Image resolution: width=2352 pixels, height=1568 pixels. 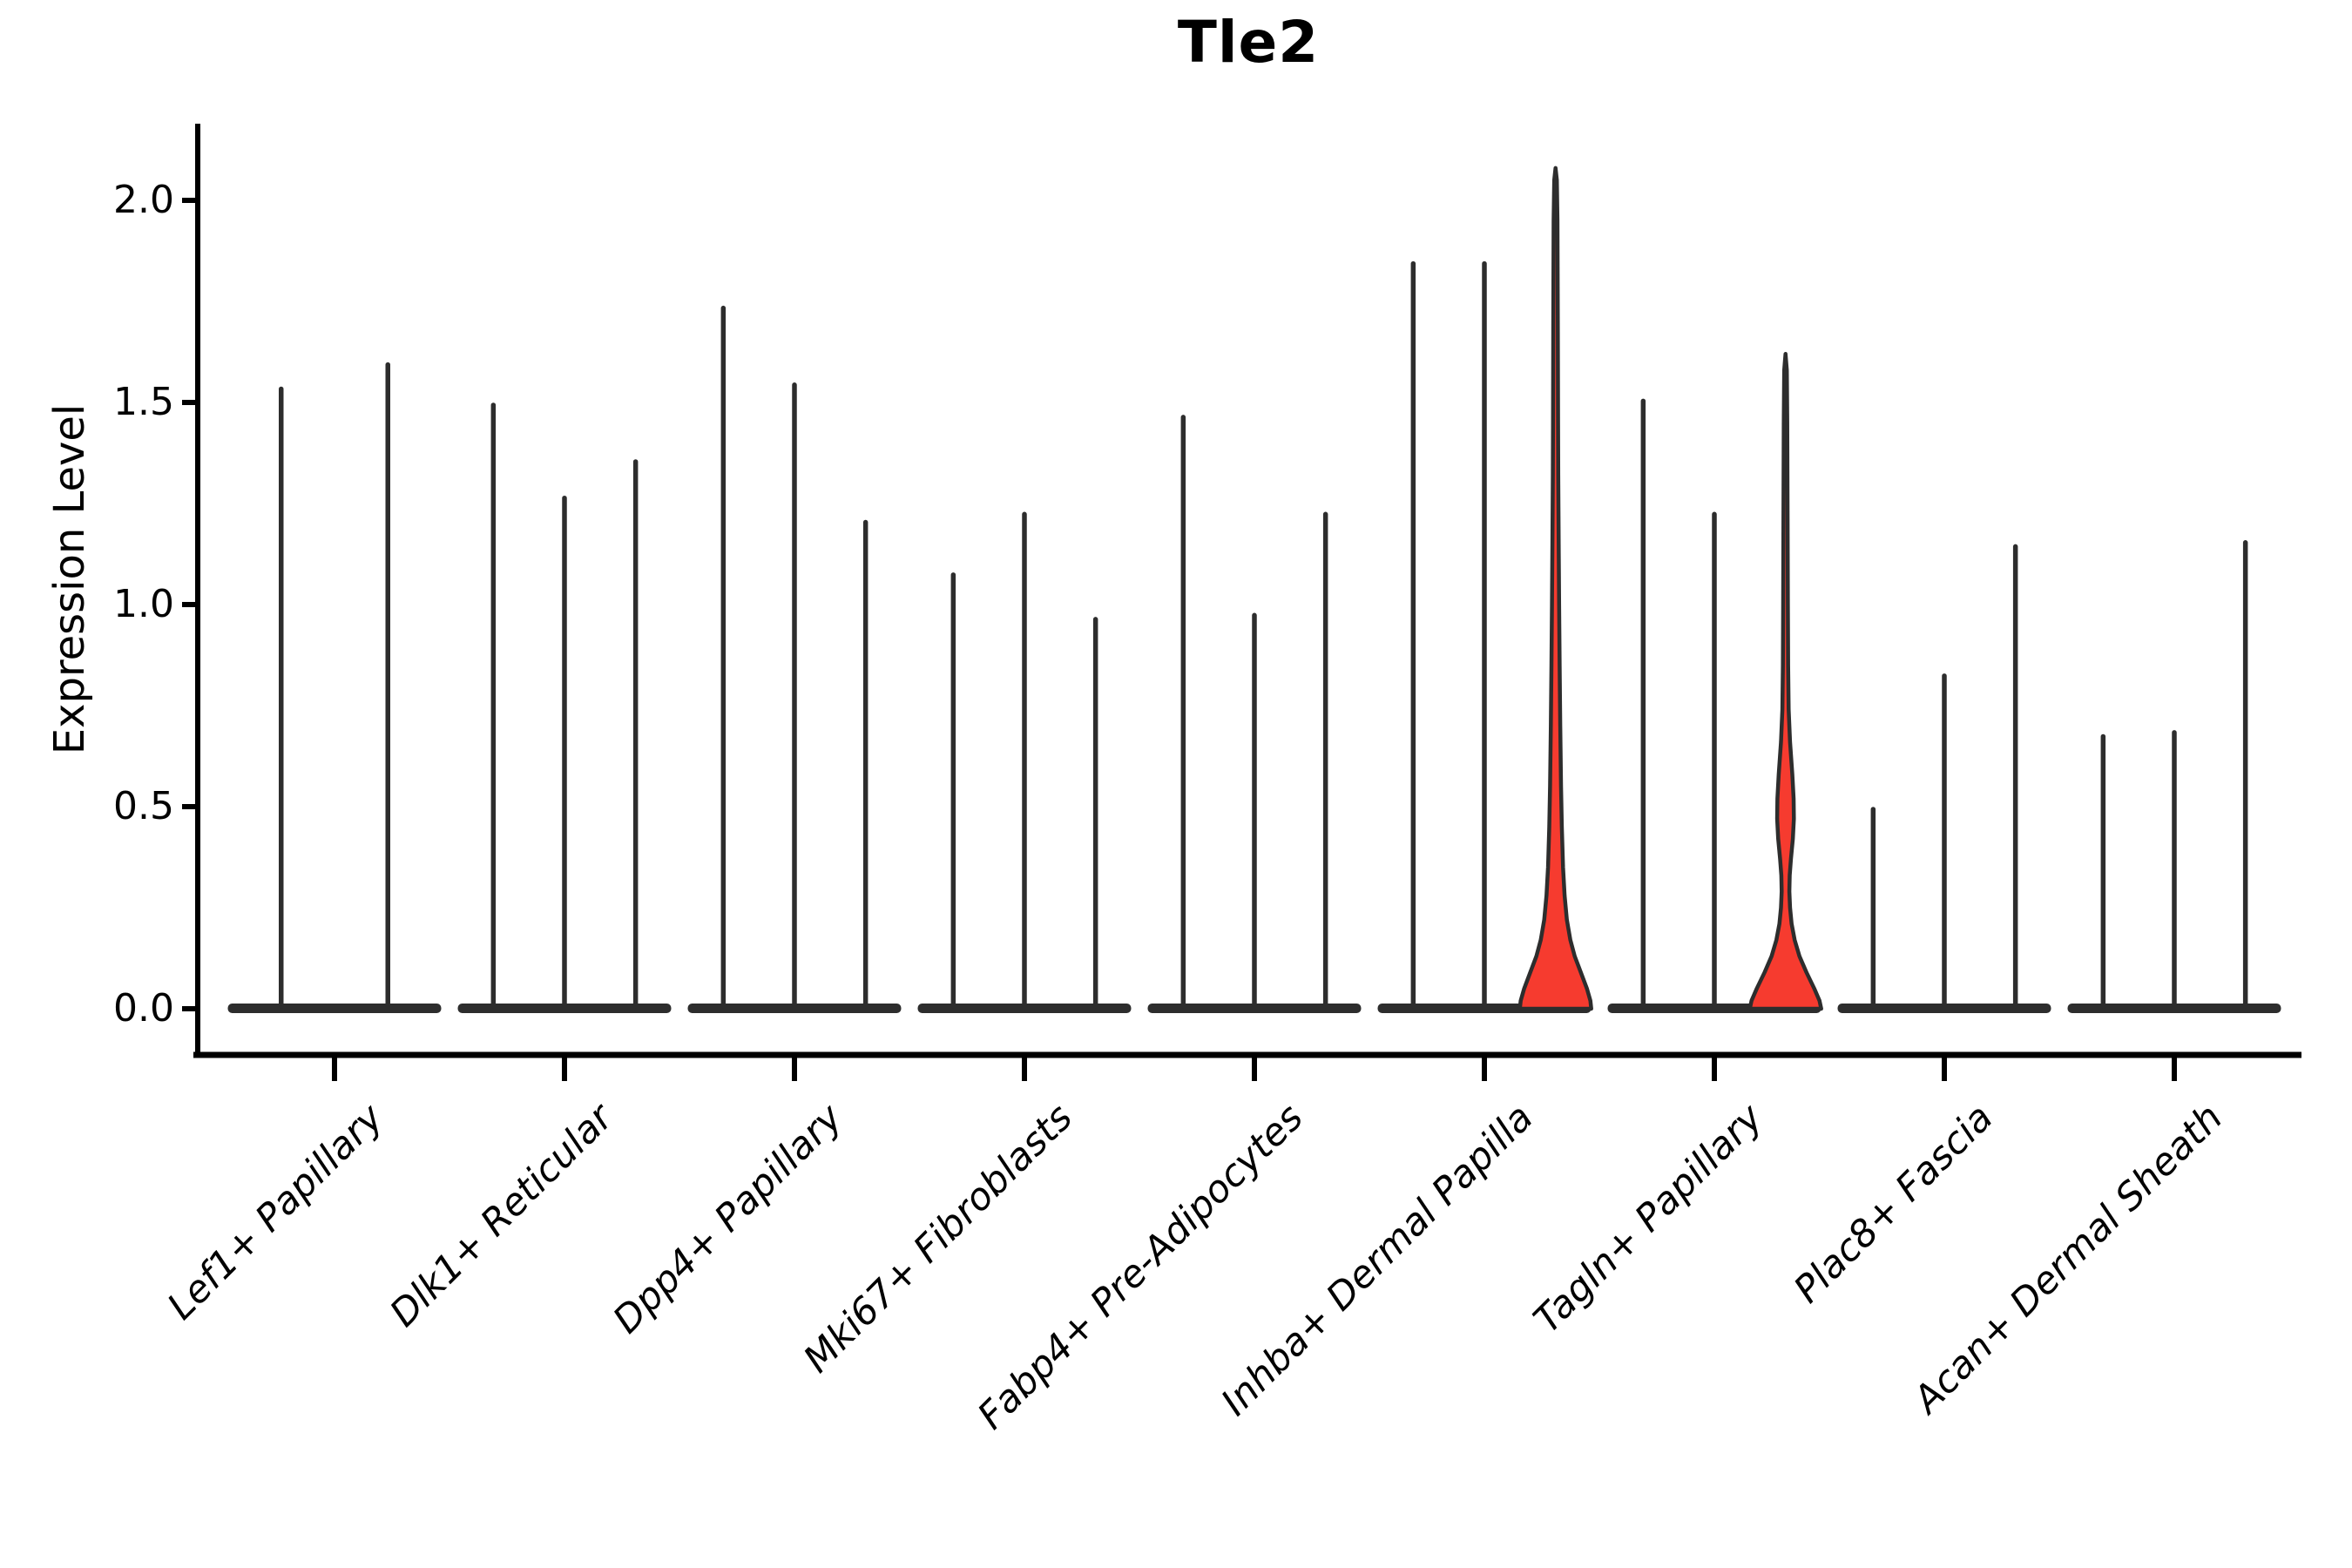 What do you see at coordinates (1248, 42) in the screenshot?
I see `chart-title: Tle2` at bounding box center [1248, 42].